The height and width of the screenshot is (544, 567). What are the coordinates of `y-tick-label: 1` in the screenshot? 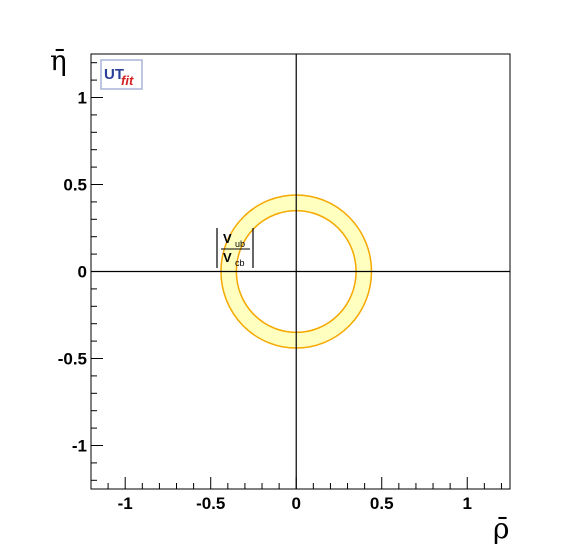 It's located at (82, 98).